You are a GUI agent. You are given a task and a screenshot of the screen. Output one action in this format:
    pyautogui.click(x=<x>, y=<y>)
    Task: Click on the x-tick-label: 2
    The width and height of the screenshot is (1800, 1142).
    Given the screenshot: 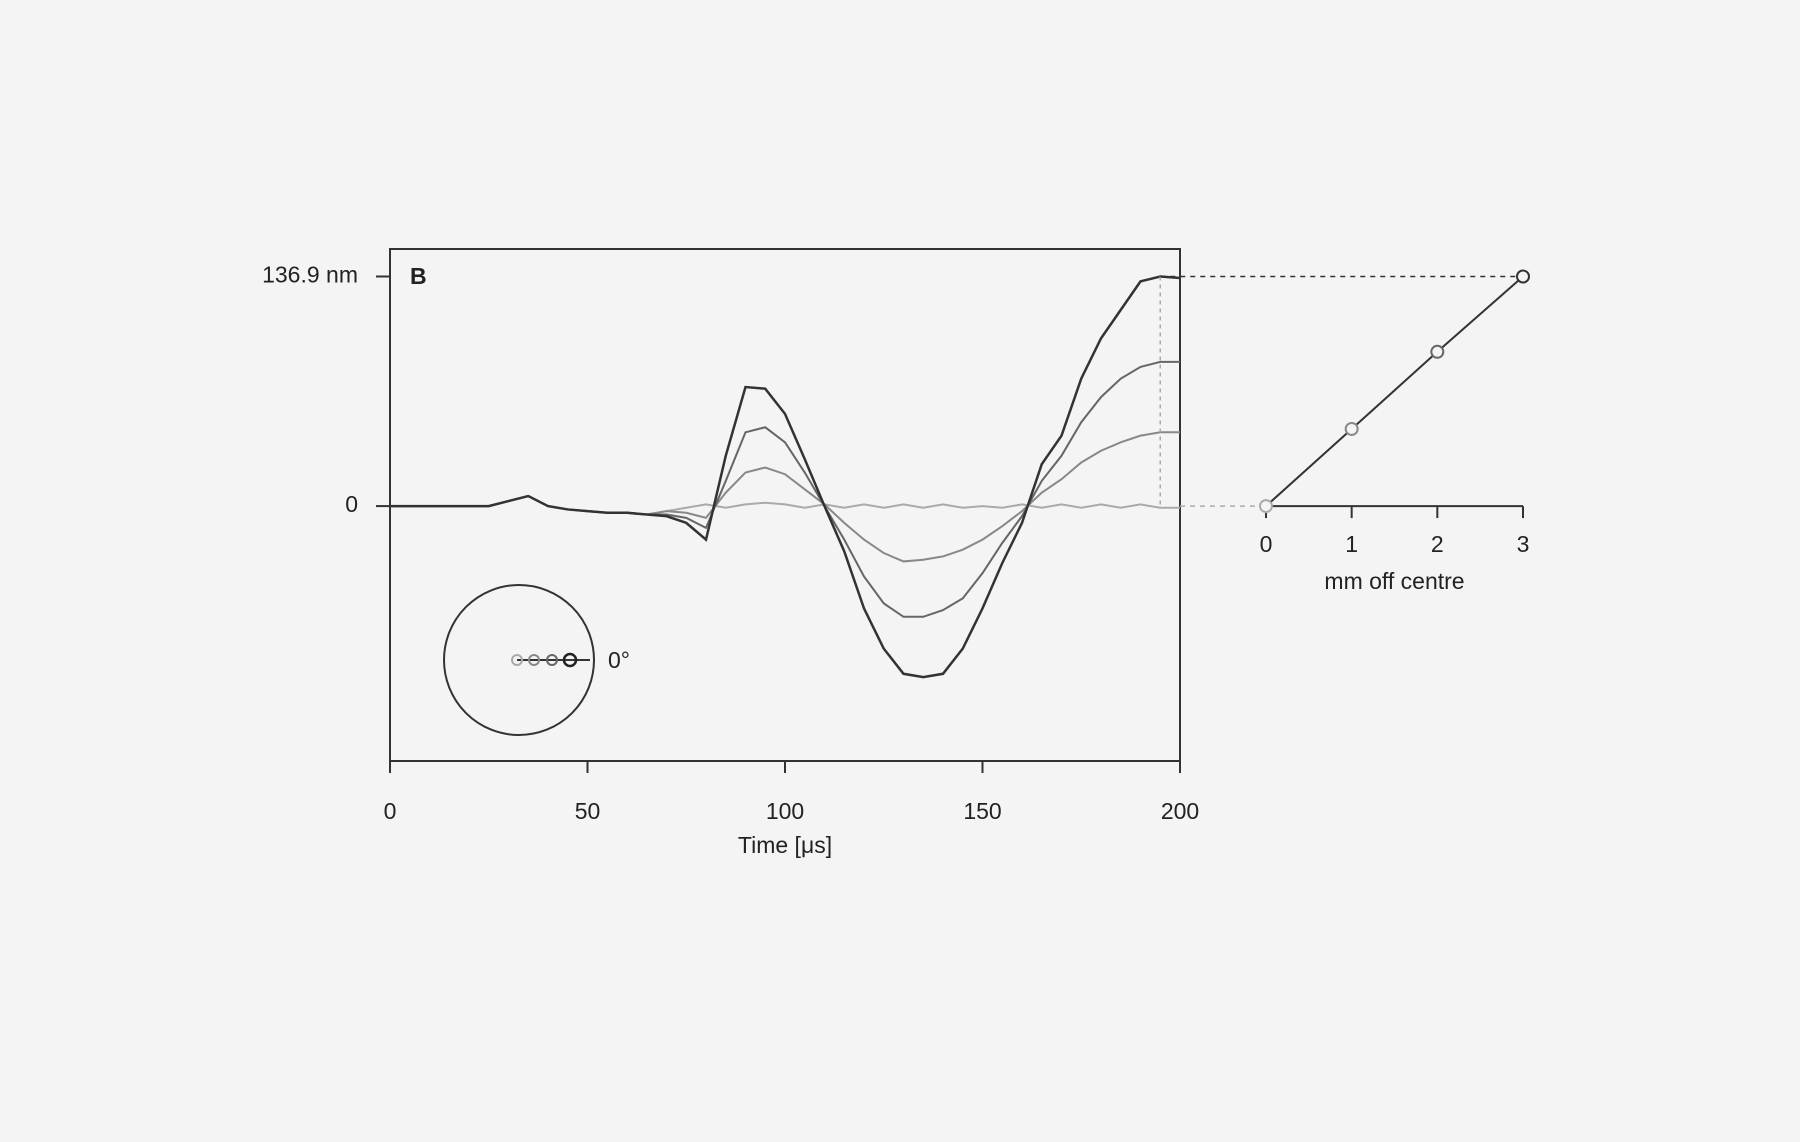 What is the action you would take?
    pyautogui.click(x=1437, y=544)
    